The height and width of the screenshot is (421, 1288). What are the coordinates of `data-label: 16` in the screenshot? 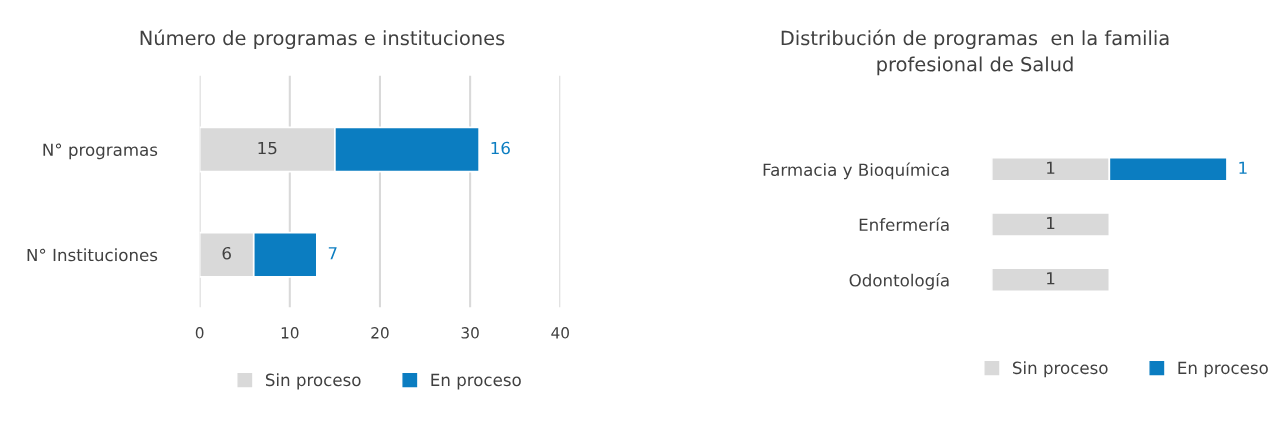 It's located at (500, 148).